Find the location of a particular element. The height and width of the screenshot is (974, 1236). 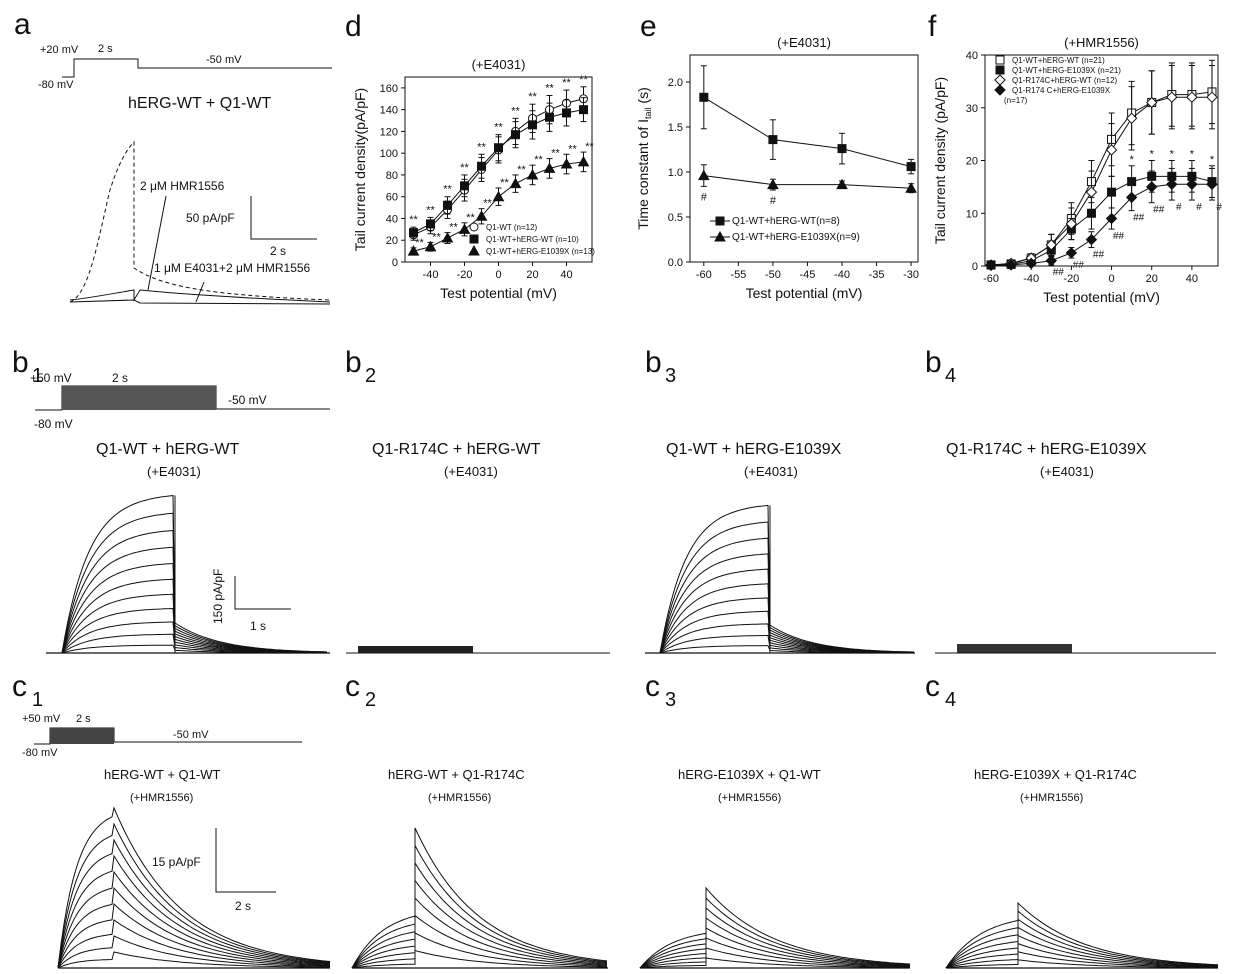

panel-a-combo-label: 1 μM E4031+2 μM HMR1556 is located at coordinates (232, 268).